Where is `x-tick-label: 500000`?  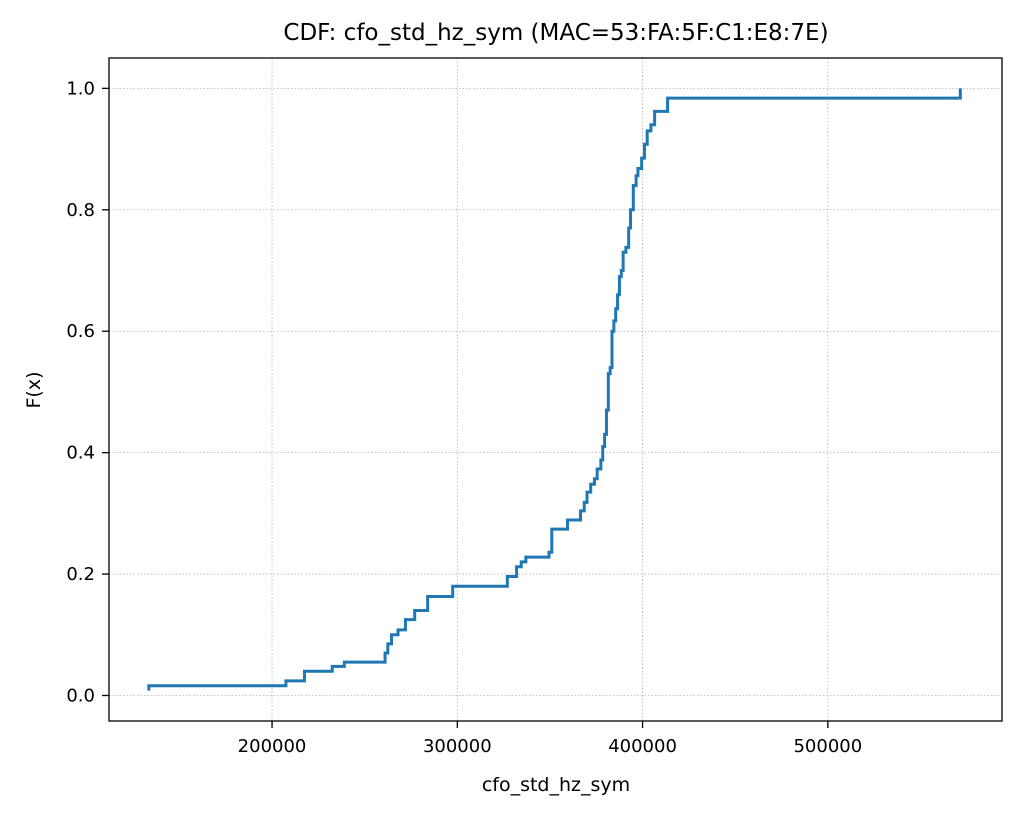
x-tick-label: 500000 is located at coordinates (827, 746).